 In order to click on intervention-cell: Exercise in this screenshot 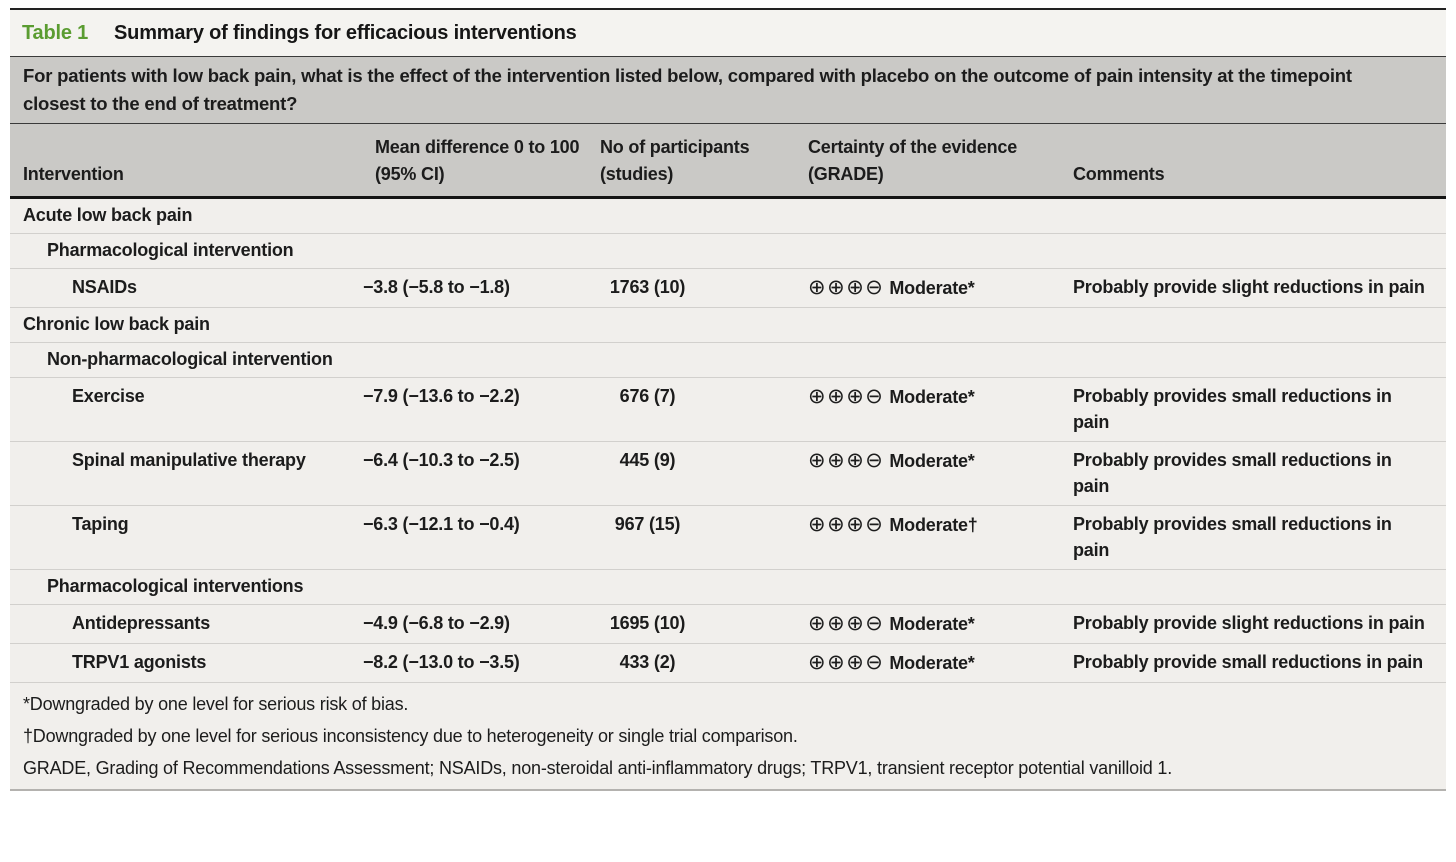, I will do `click(186, 408)`.